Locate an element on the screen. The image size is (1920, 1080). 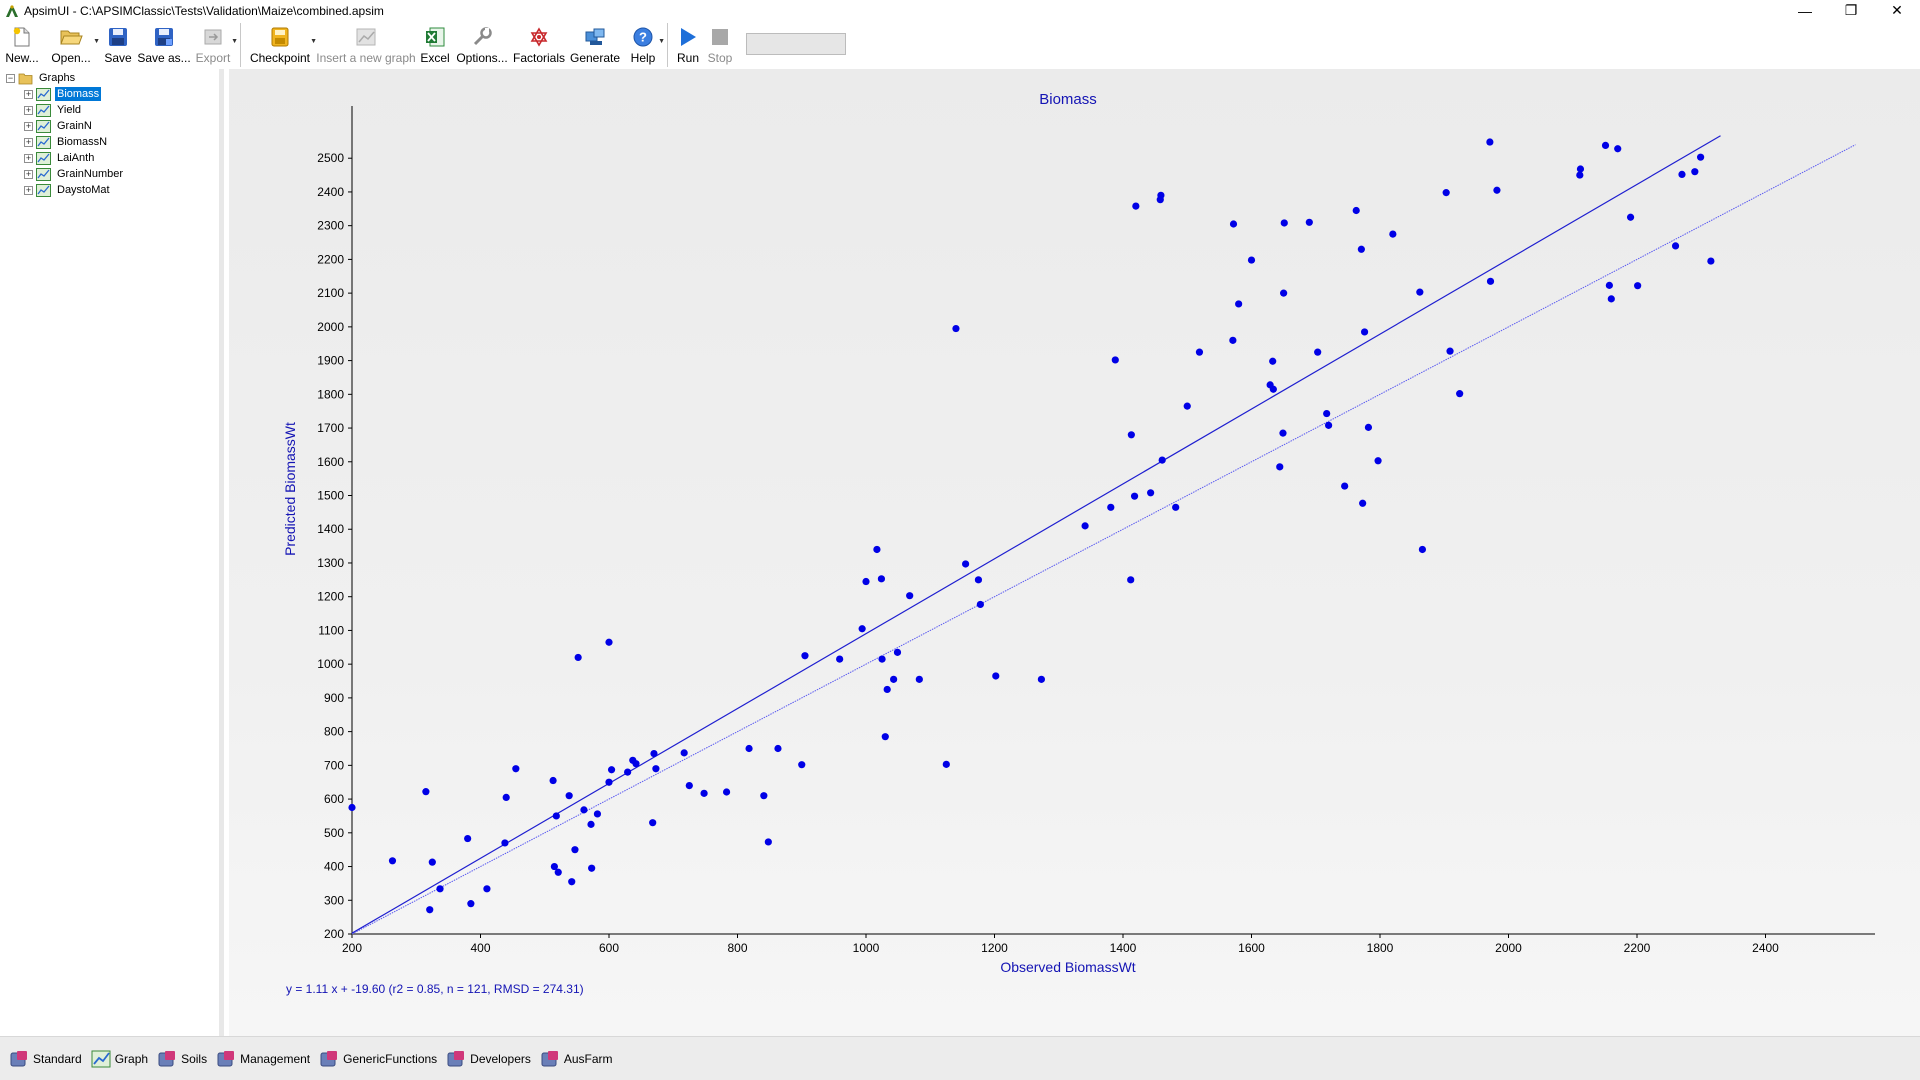
generate-button: Generate is located at coordinates (595, 45).